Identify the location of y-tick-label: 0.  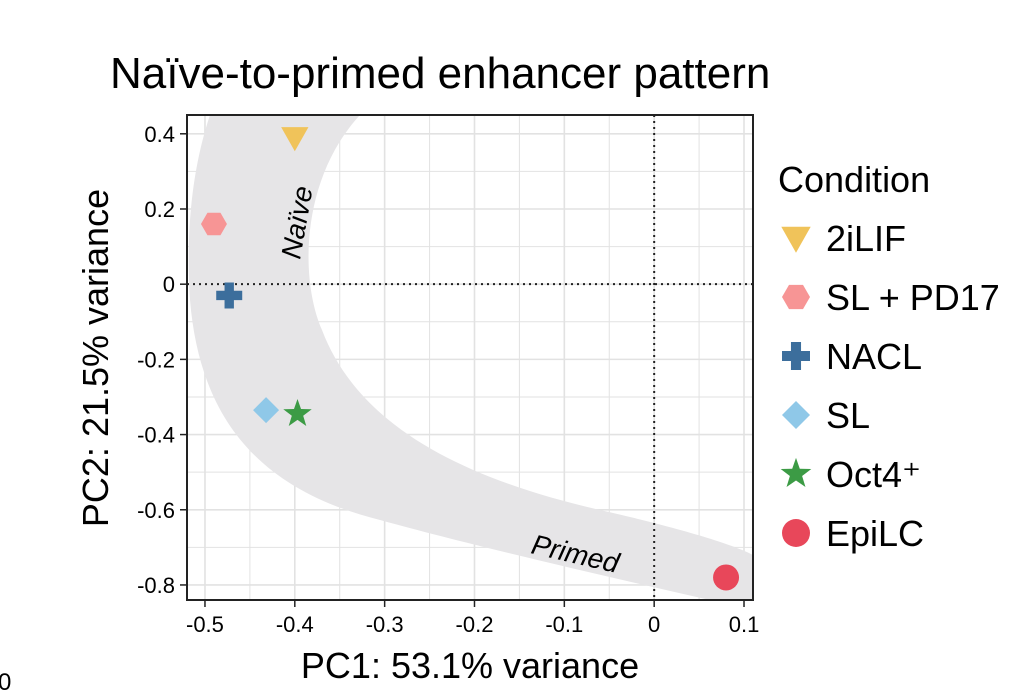
(169, 284).